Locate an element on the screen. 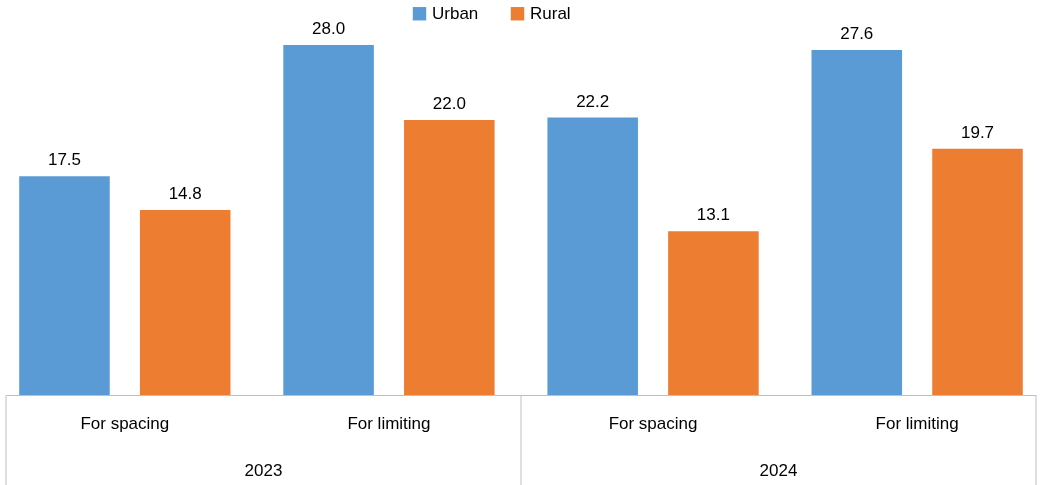 Image resolution: width=1058 pixels, height=485 pixels. legend-label: Urban is located at coordinates (455, 13).